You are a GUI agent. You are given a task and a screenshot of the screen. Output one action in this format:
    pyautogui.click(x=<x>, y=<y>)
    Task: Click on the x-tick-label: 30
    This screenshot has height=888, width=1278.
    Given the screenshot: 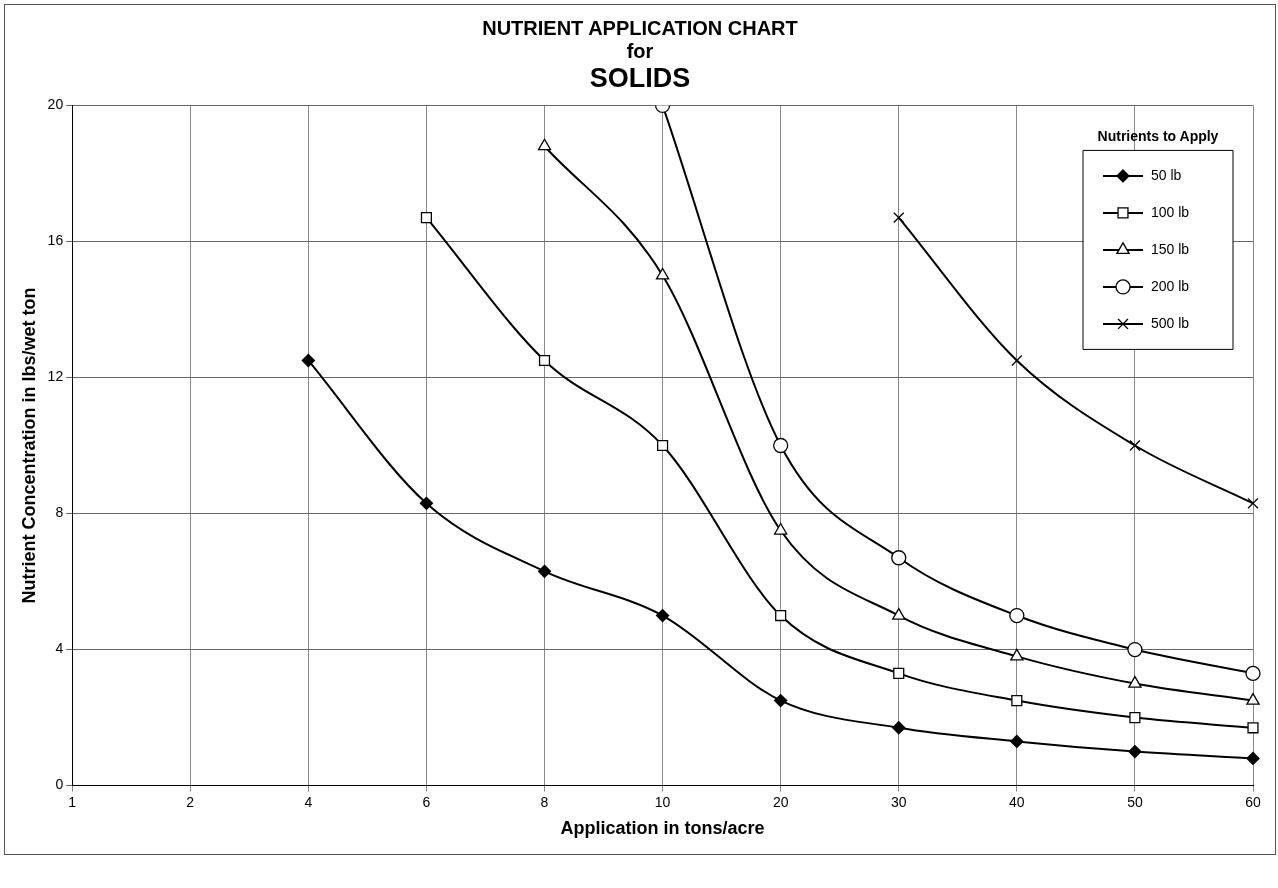 What is the action you would take?
    pyautogui.click(x=898, y=801)
    